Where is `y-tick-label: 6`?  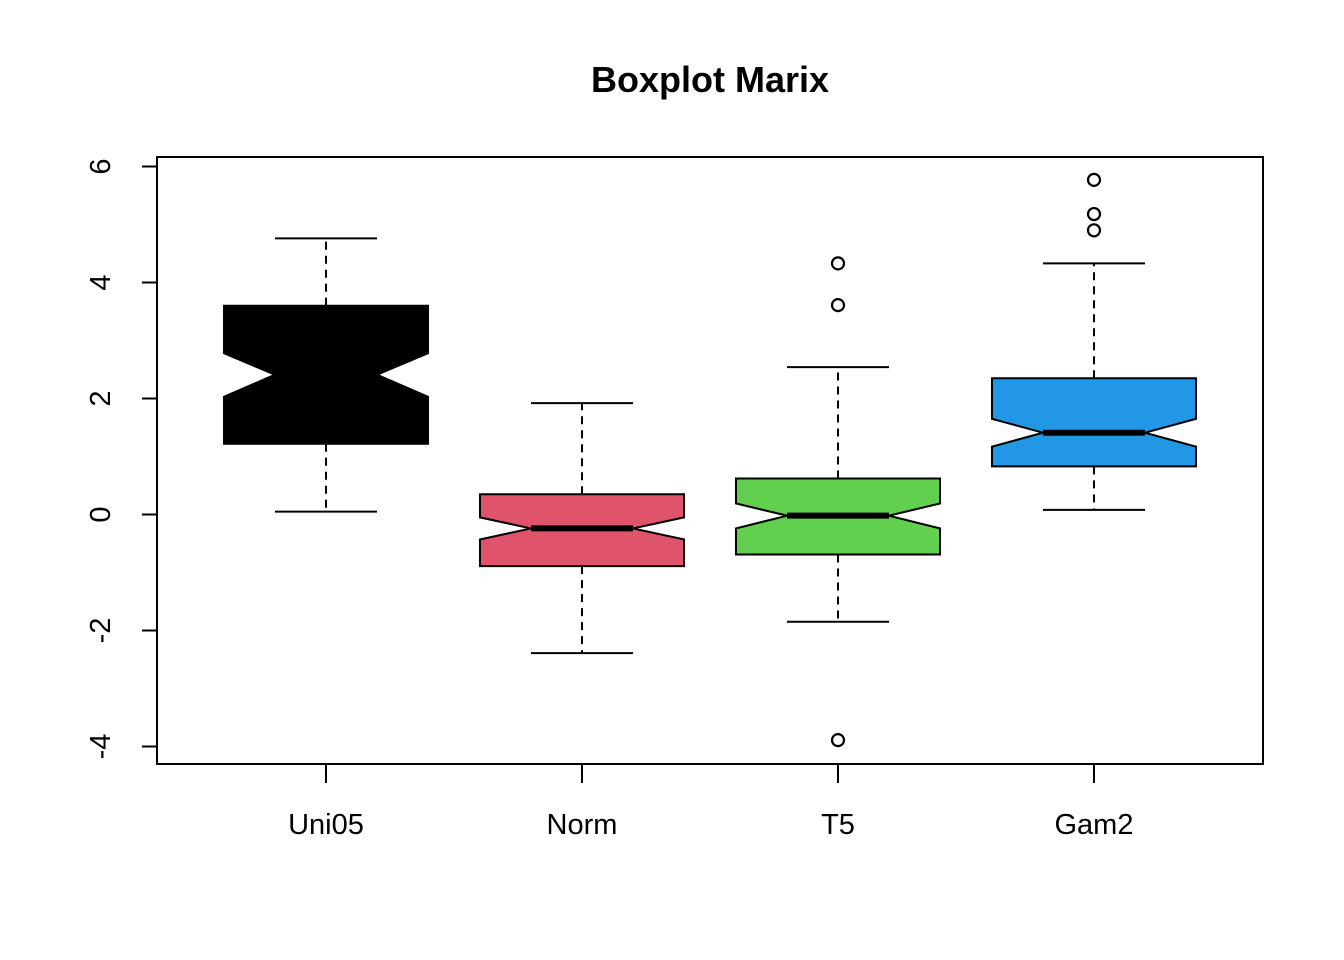 y-tick-label: 6 is located at coordinates (101, 166).